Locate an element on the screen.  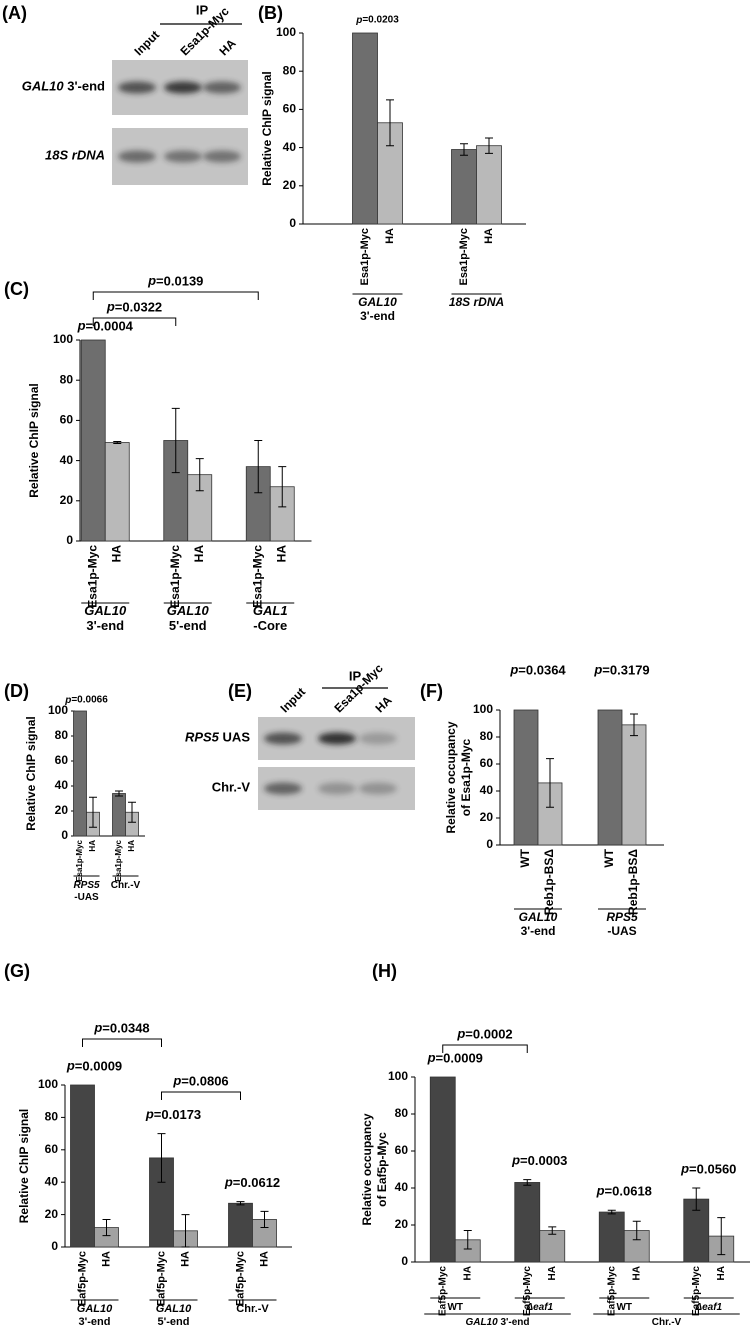
supergroup-label: Chr.-V is located at coordinates (667, 1322).